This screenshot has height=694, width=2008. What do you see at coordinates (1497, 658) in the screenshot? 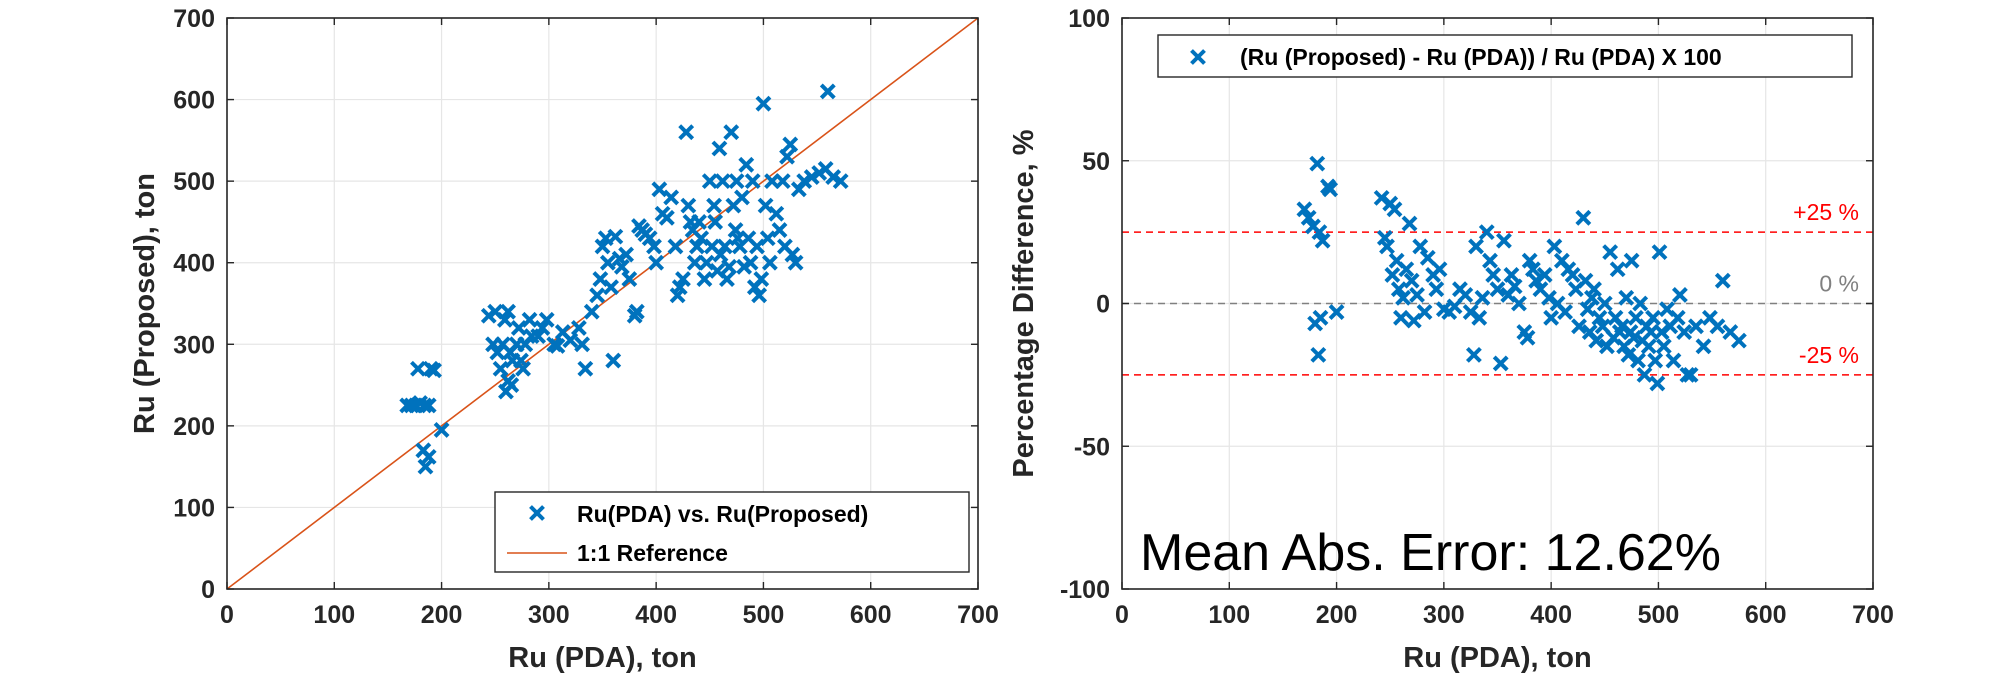
I see `x-axis-label: Ru (PDA), ton` at bounding box center [1497, 658].